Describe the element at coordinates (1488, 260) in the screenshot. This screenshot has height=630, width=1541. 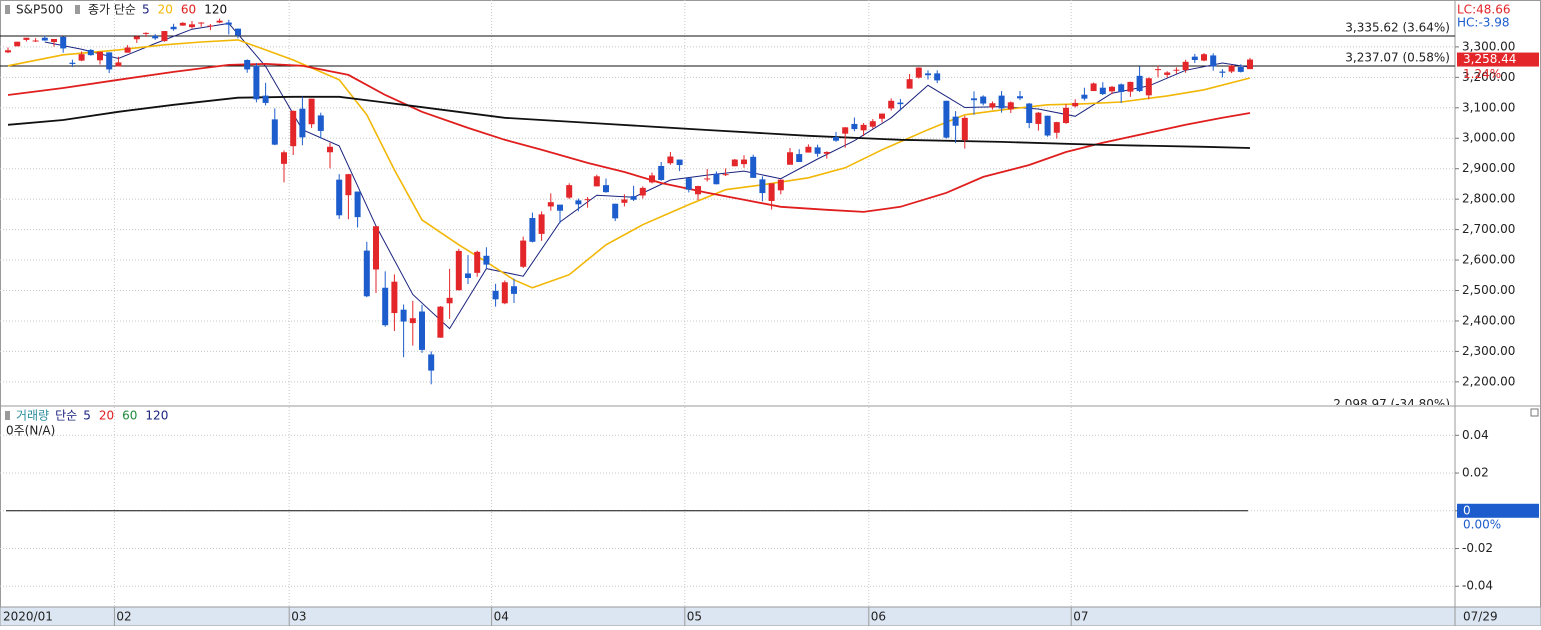
I see `y-tick-label: 2,600.00` at that location.